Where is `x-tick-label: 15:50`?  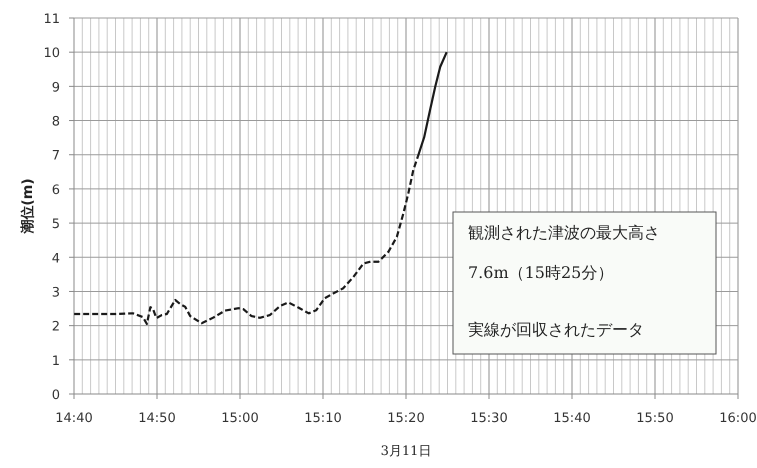
x-tick-label: 15:50 is located at coordinates (655, 418).